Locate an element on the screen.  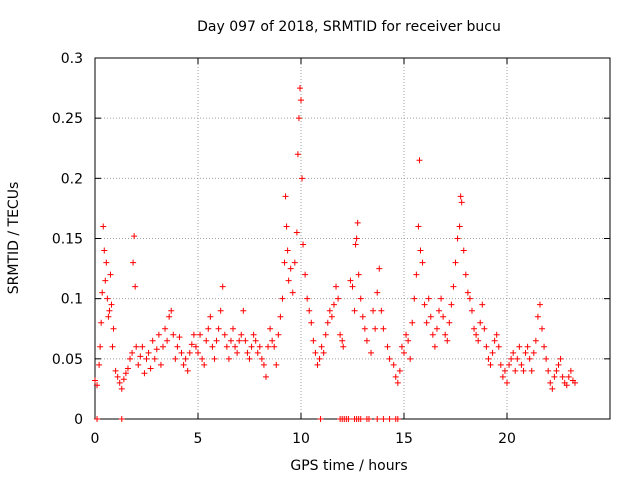
y-tick-label: 0.3 is located at coordinates (72, 59).